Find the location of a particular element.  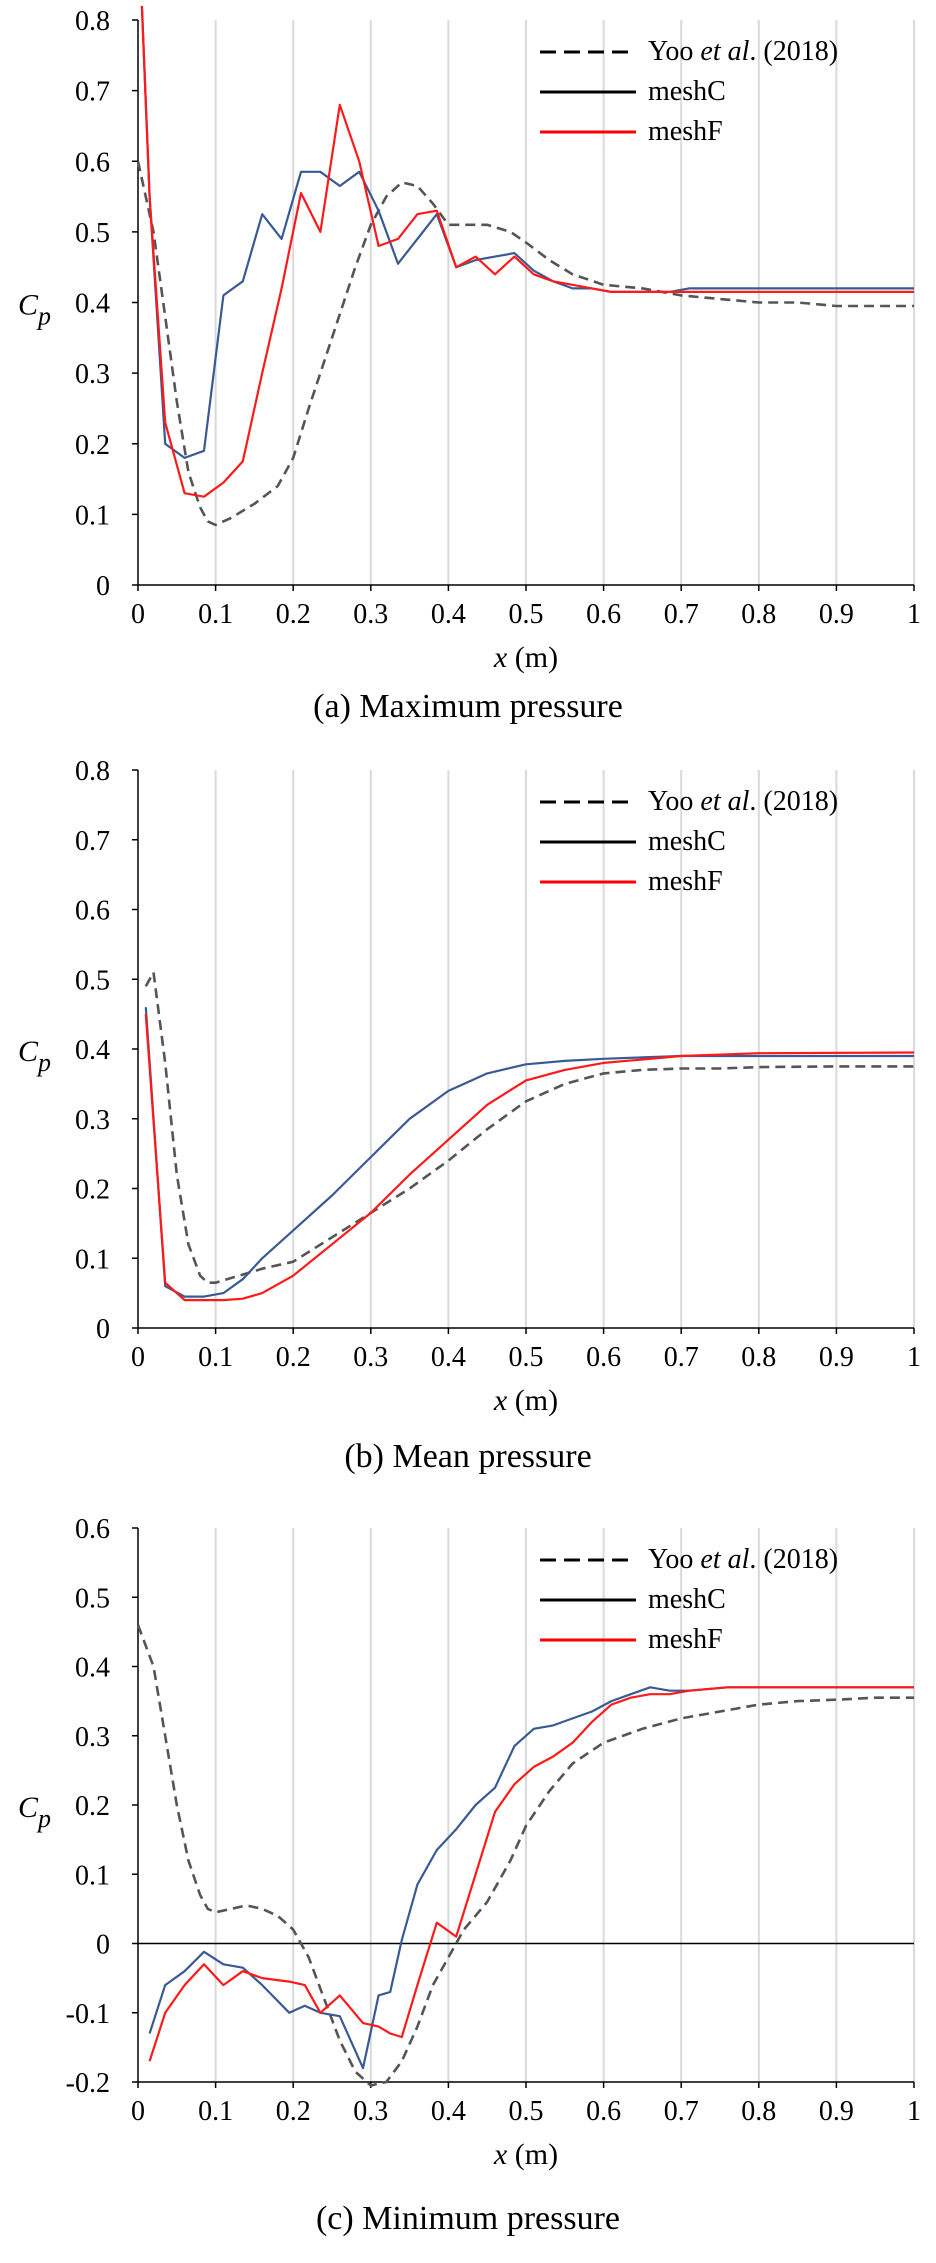

chart-caption: (b) Mean pressure is located at coordinates (468, 1456).